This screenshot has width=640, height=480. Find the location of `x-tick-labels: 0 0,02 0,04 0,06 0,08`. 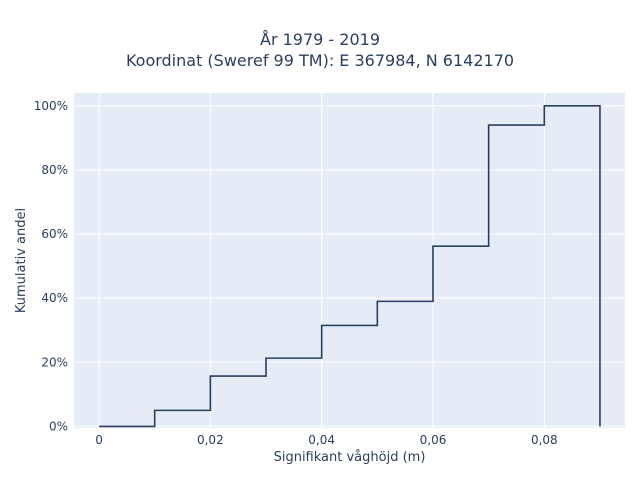

x-tick-labels: 0 0,02 0,04 0,06 0,08 is located at coordinates (326, 440).